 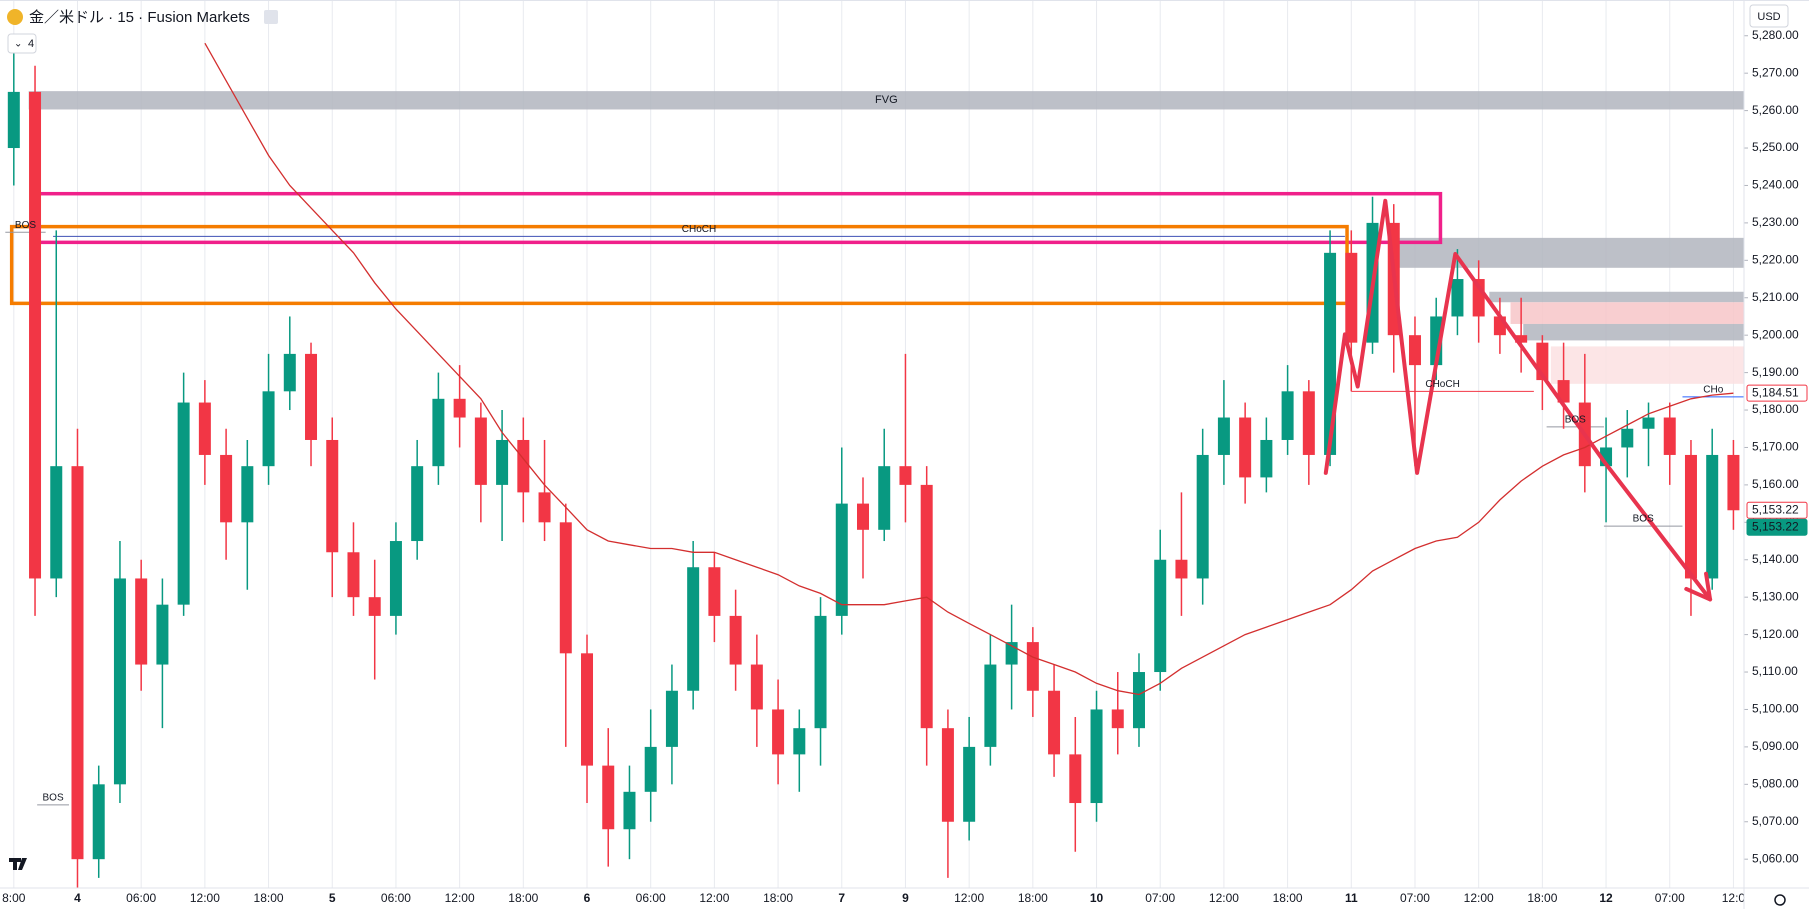 I want to click on y-tick-label: 5,080.00, so click(x=1775, y=783).